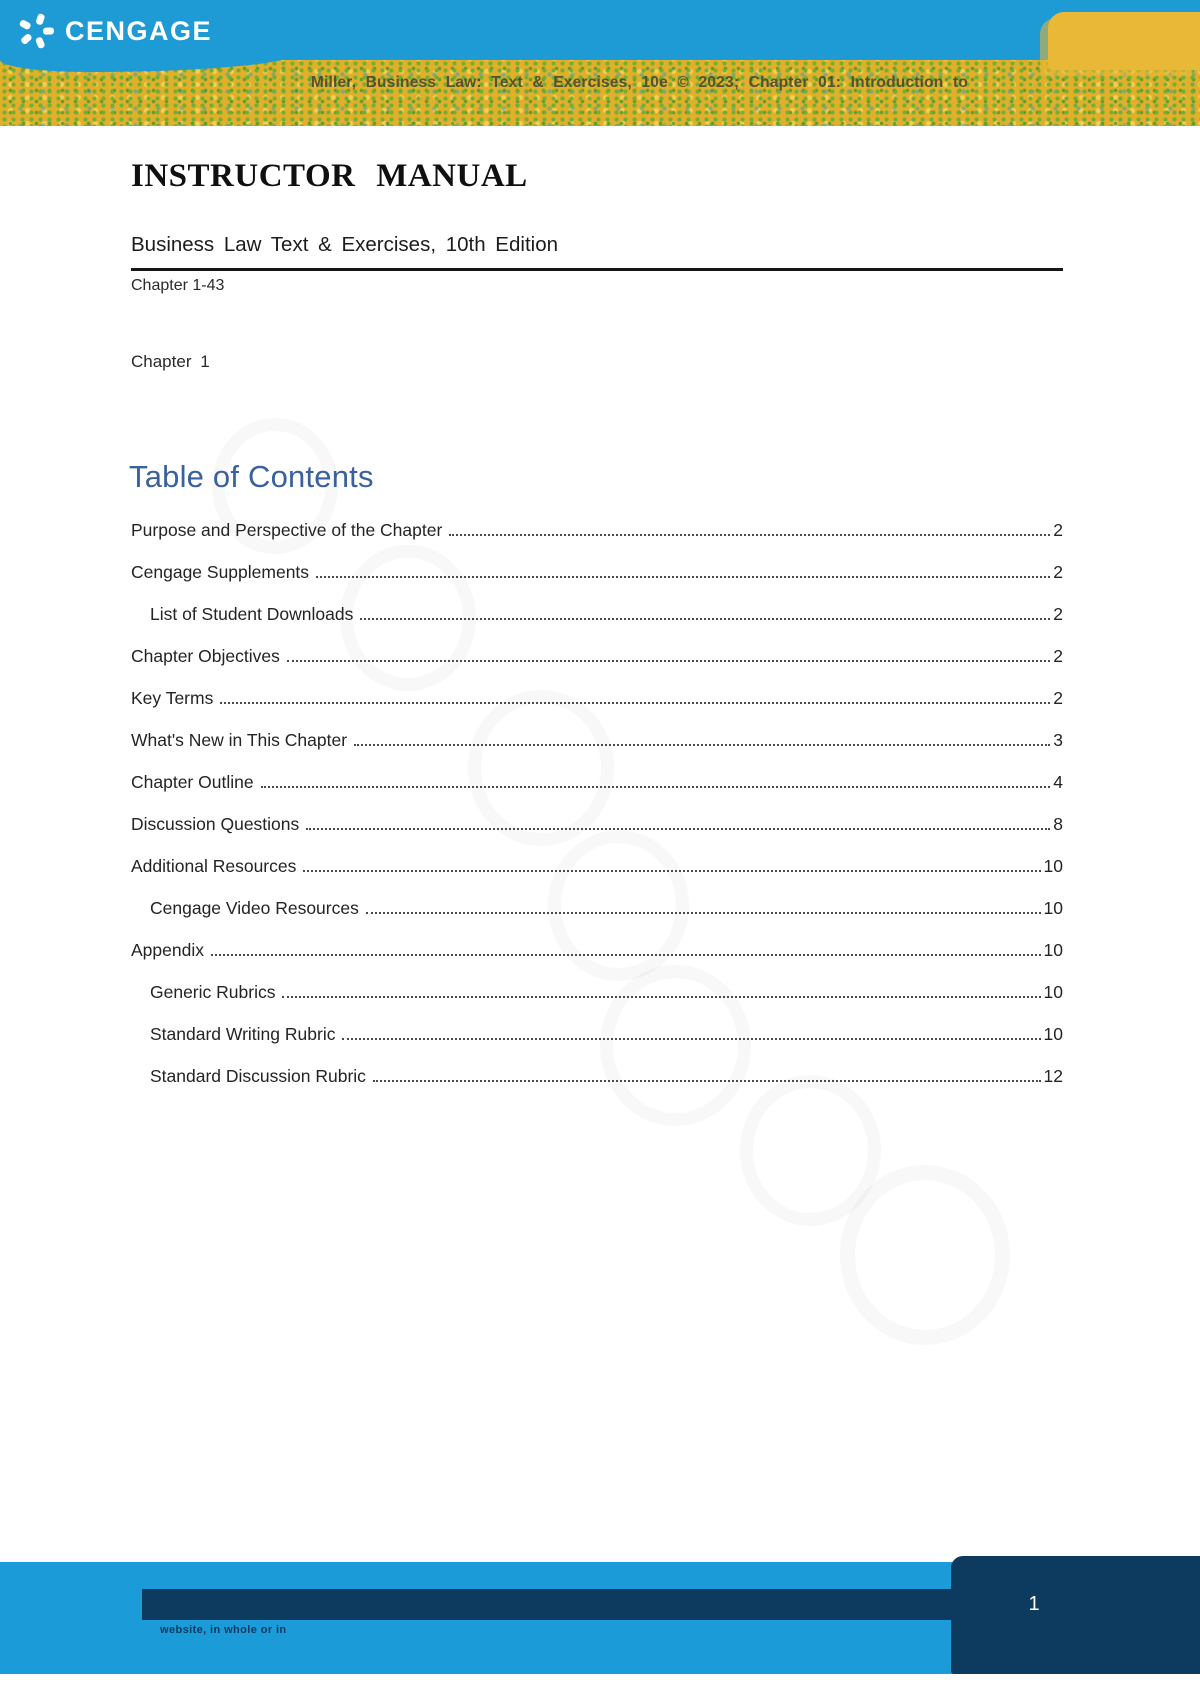 The height and width of the screenshot is (1700, 1200). Describe the element at coordinates (597, 651) in the screenshot. I see `toc-entry: Chapter Objectives 2` at that location.